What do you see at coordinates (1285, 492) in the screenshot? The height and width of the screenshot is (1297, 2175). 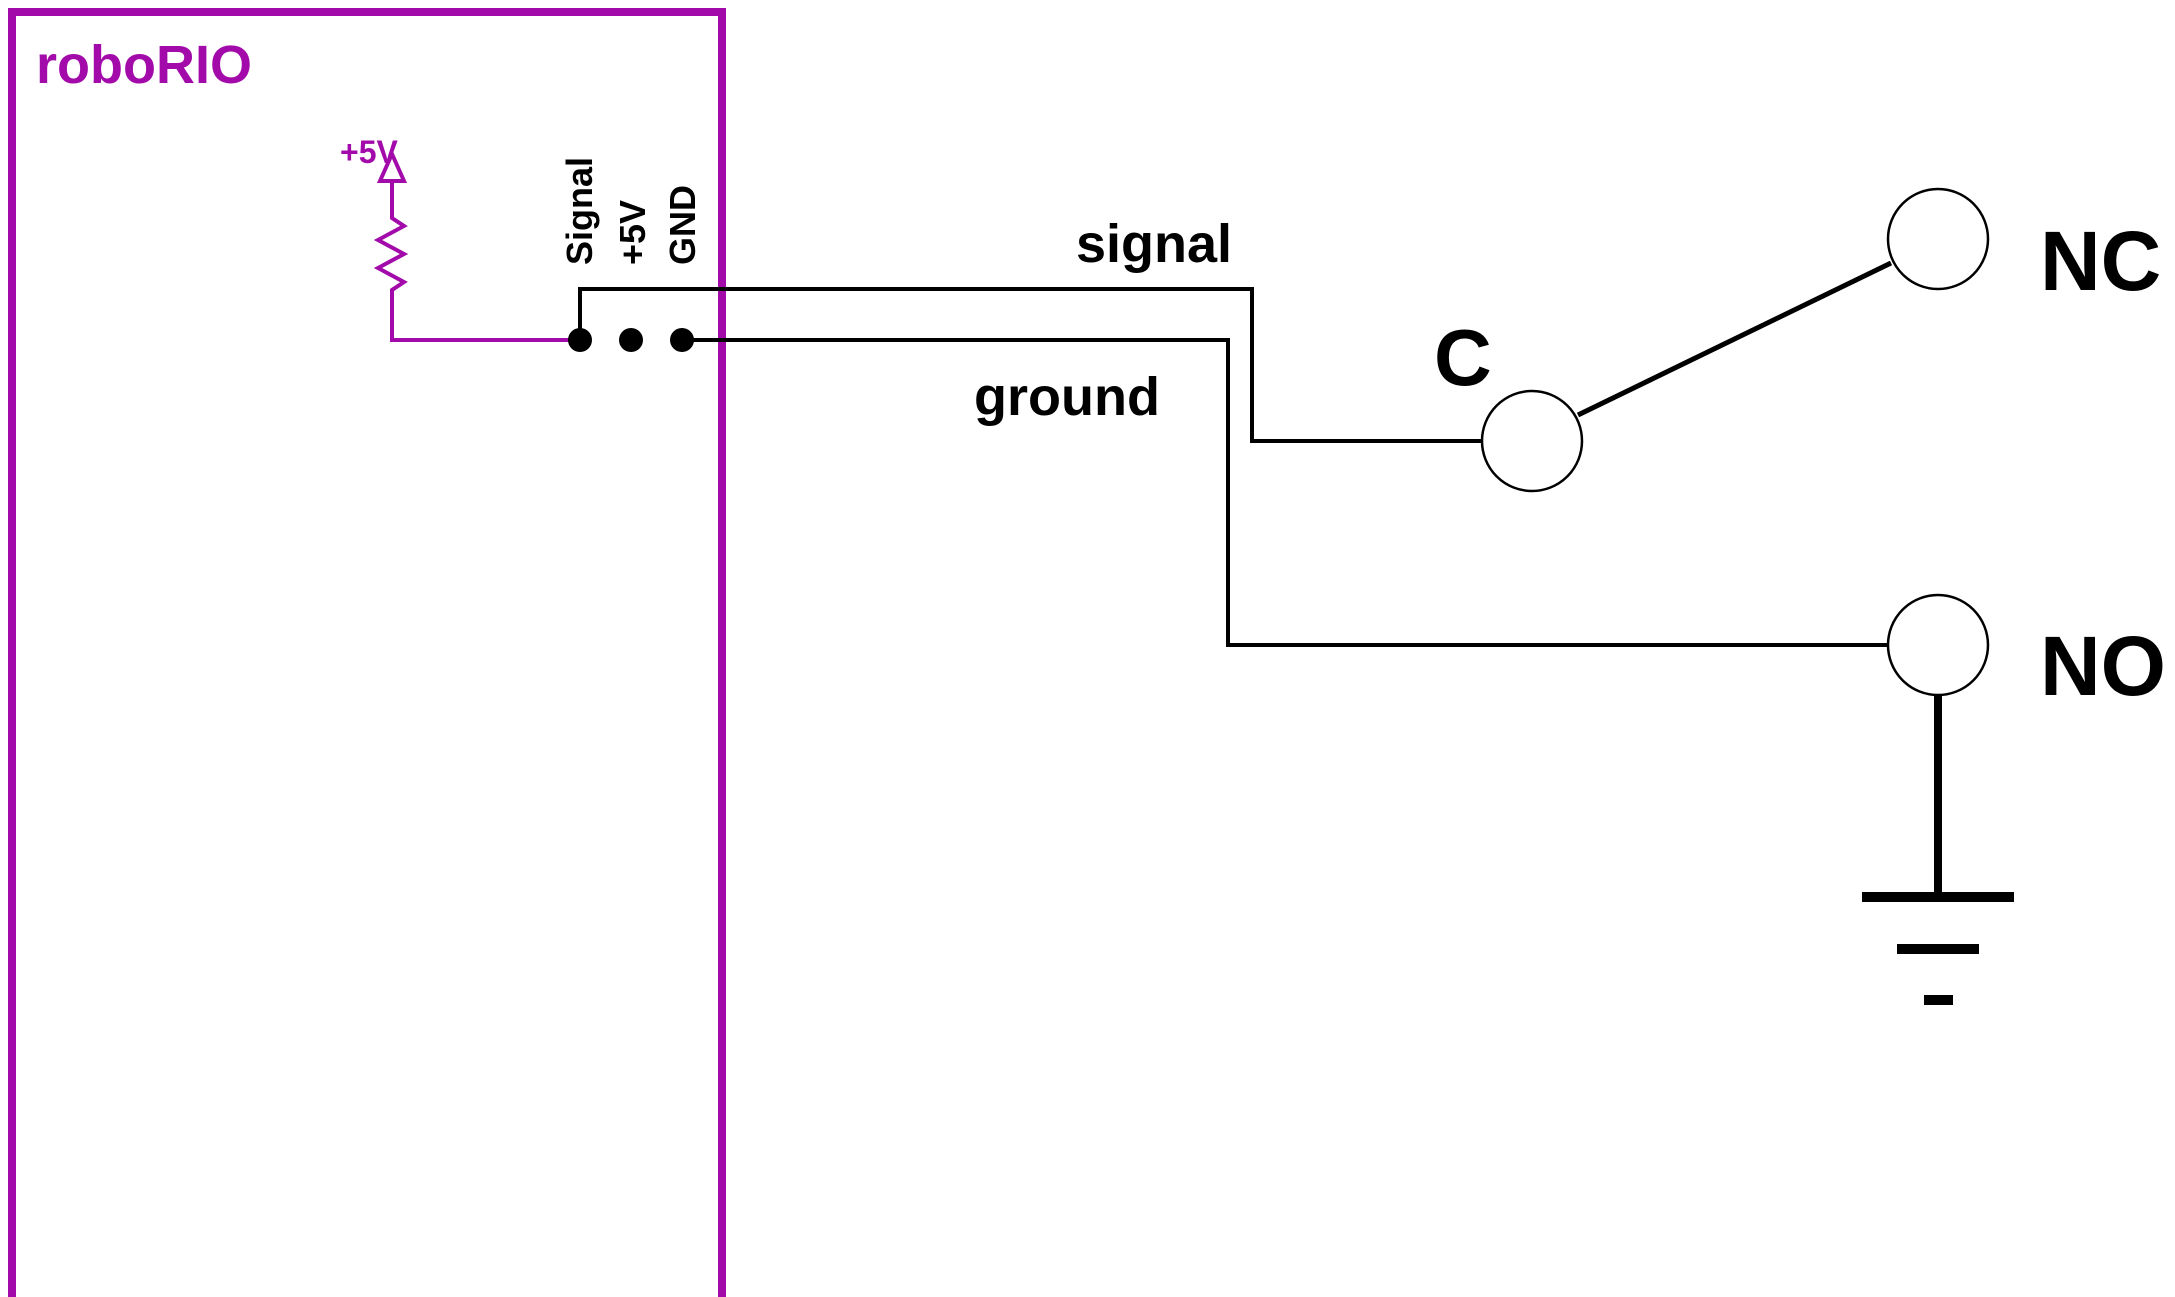 I see `ground-wire` at bounding box center [1285, 492].